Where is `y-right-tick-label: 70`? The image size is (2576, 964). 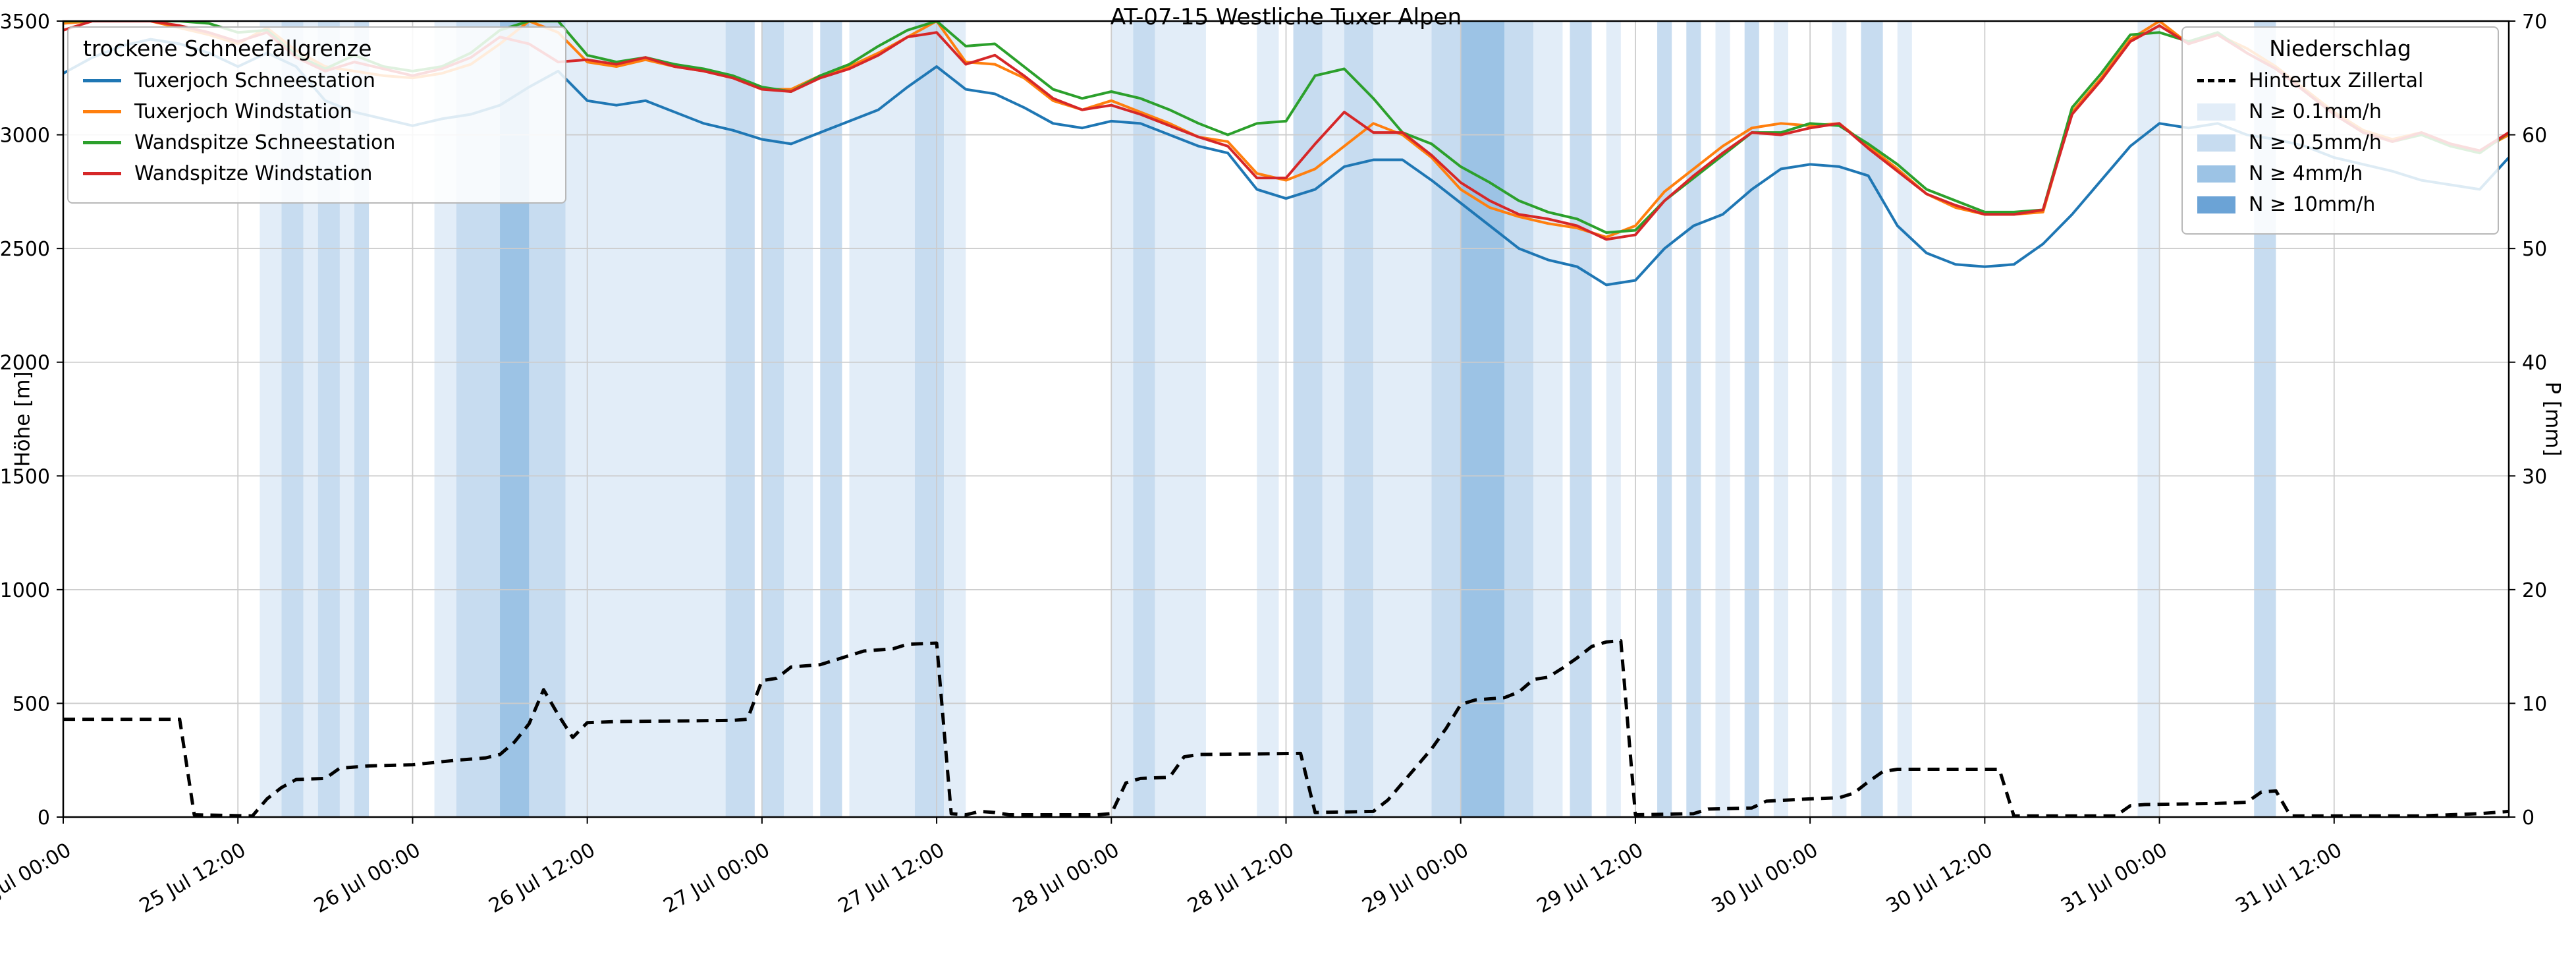 y-right-tick-label: 70 is located at coordinates (2534, 22).